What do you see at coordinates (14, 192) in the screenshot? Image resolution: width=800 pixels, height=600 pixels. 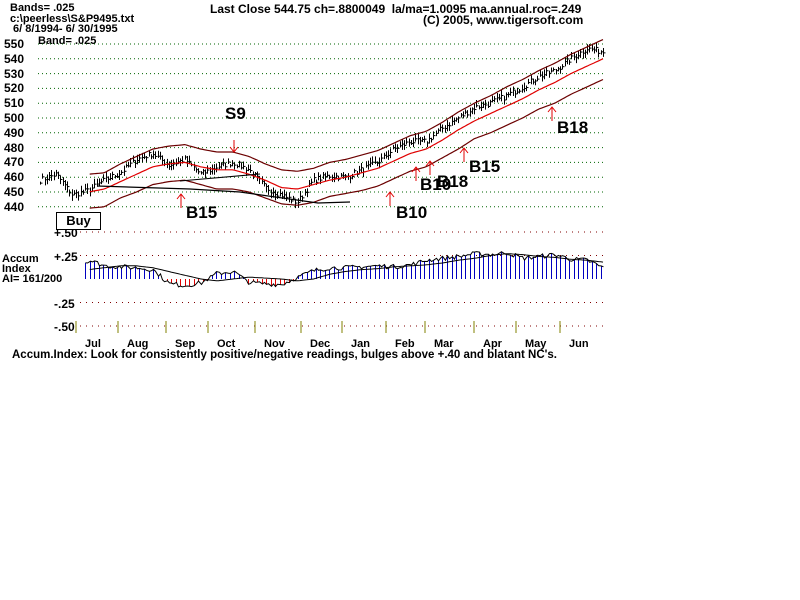 I see `price-y-tick: 450` at bounding box center [14, 192].